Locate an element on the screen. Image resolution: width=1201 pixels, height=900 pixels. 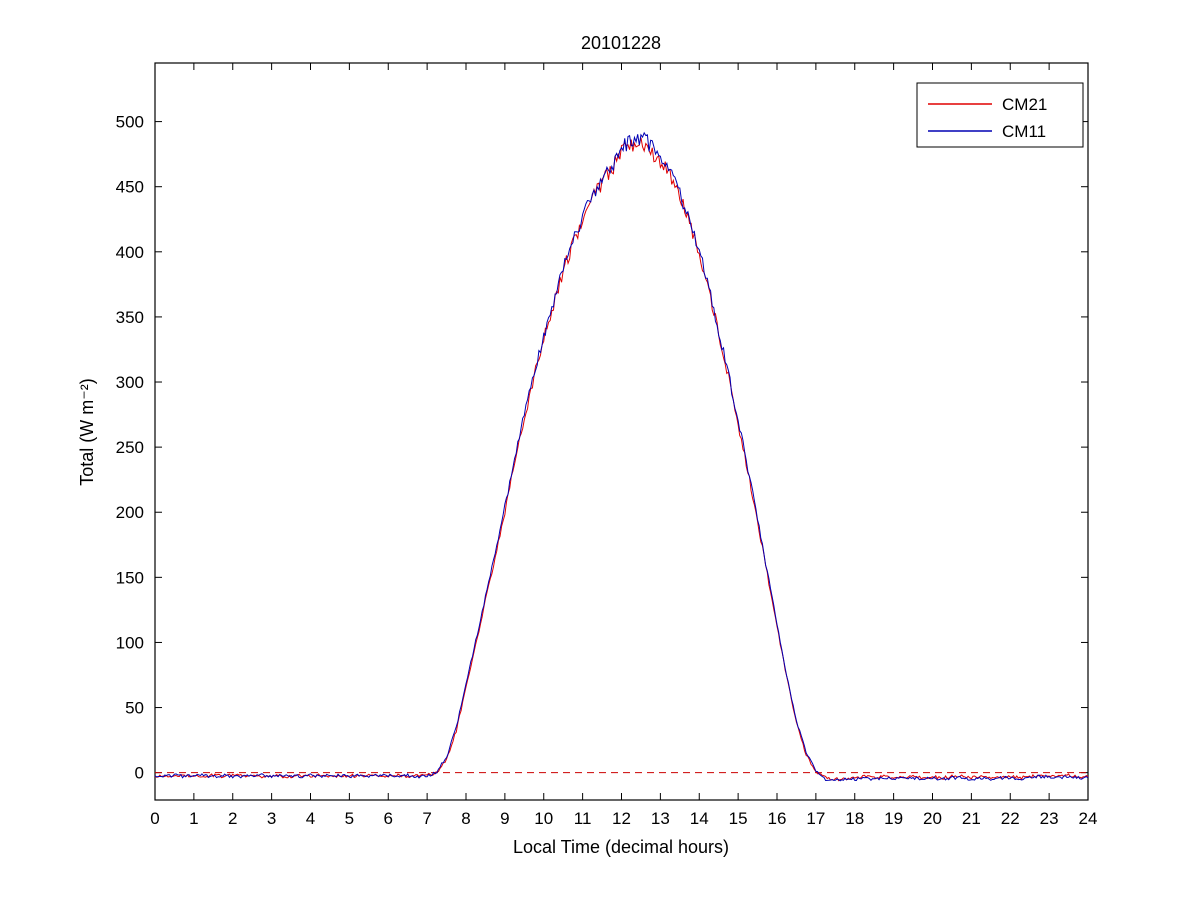
x-tick-label: 8 is located at coordinates (465, 818).